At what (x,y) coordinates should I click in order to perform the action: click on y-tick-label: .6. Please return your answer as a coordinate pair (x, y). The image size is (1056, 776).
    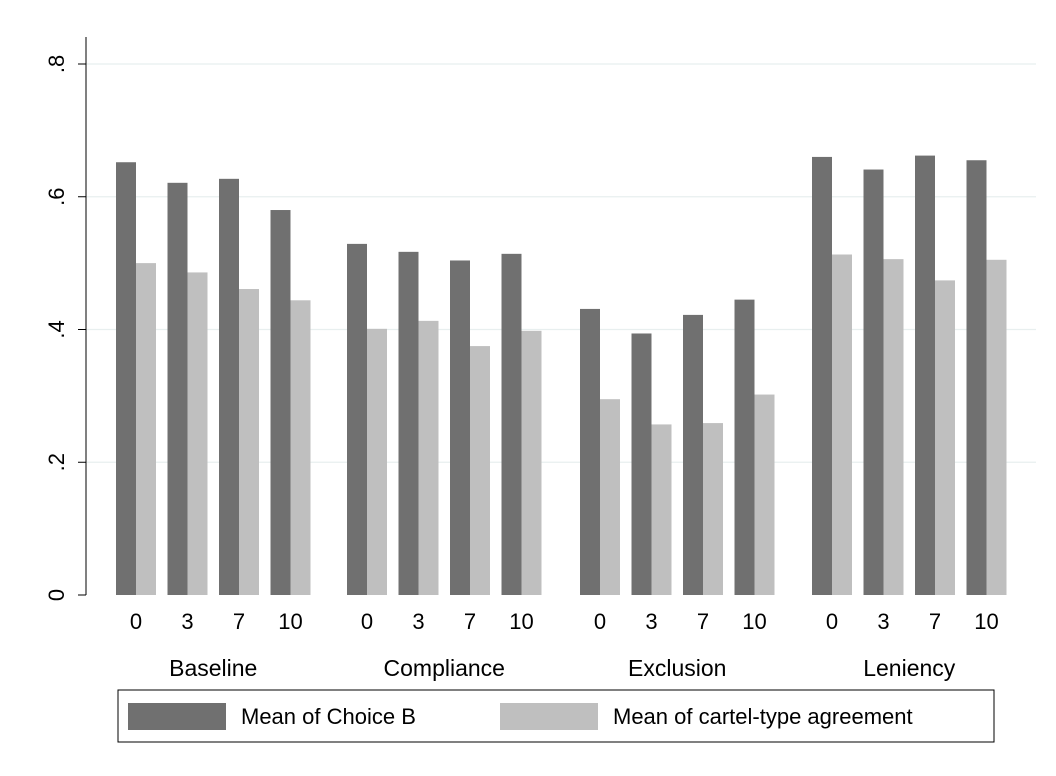
    Looking at the image, I should click on (56, 197).